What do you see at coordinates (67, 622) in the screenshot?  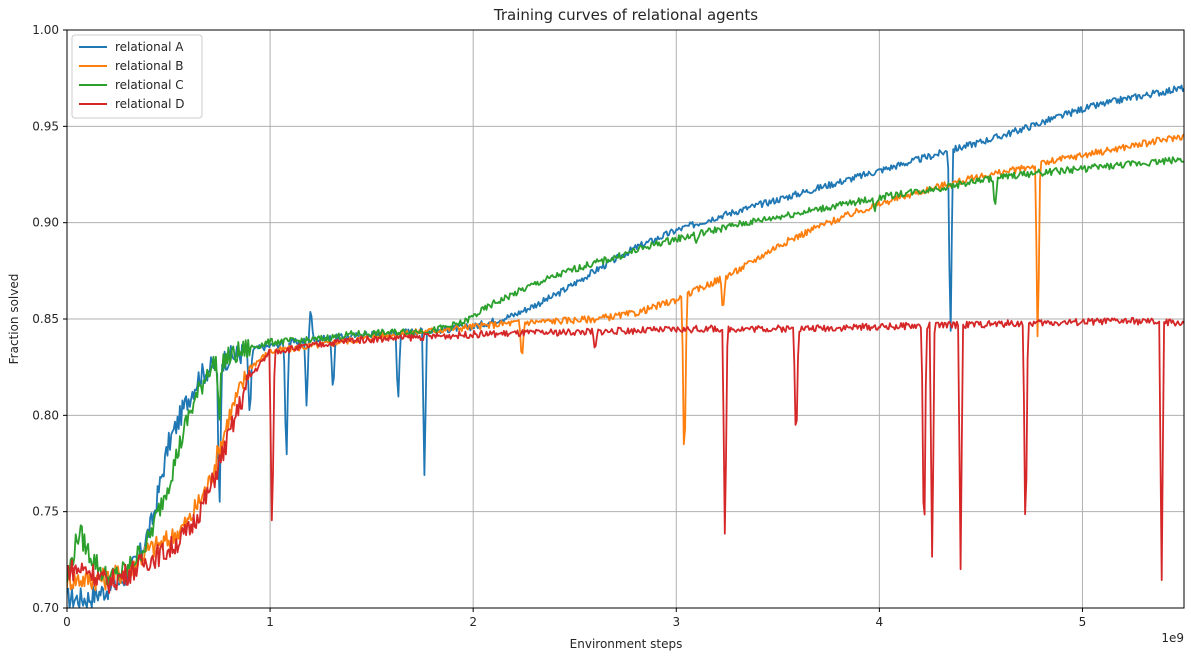 I see `x-tick-label: 0` at bounding box center [67, 622].